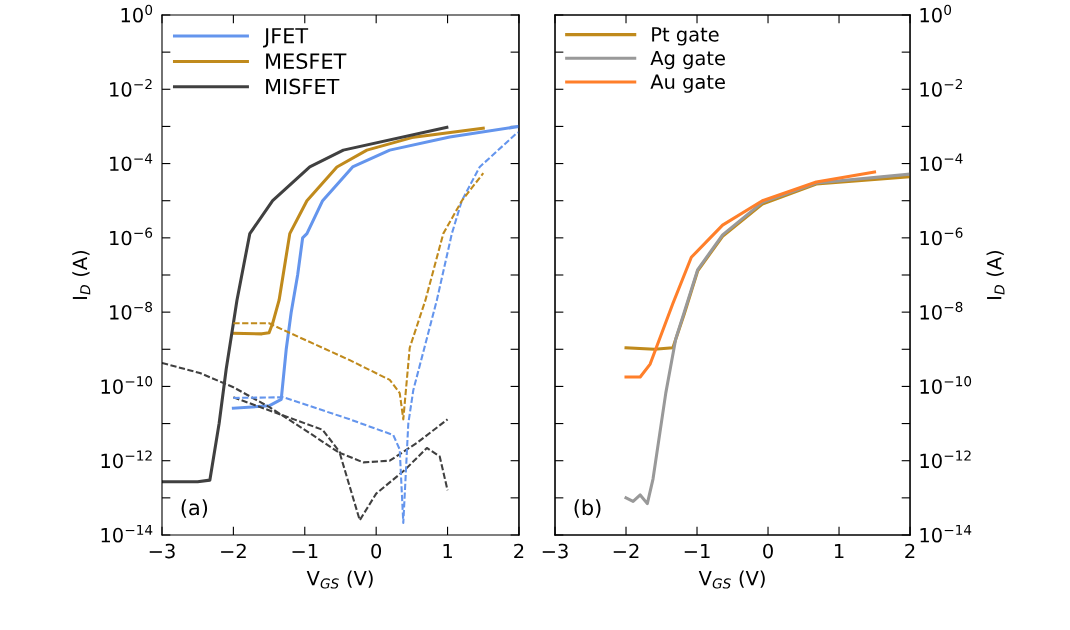 The height and width of the screenshot is (630, 1070). What do you see at coordinates (946, 385) in the screenshot?
I see `y2-tick-label: 10$^{−10}$` at bounding box center [946, 385].